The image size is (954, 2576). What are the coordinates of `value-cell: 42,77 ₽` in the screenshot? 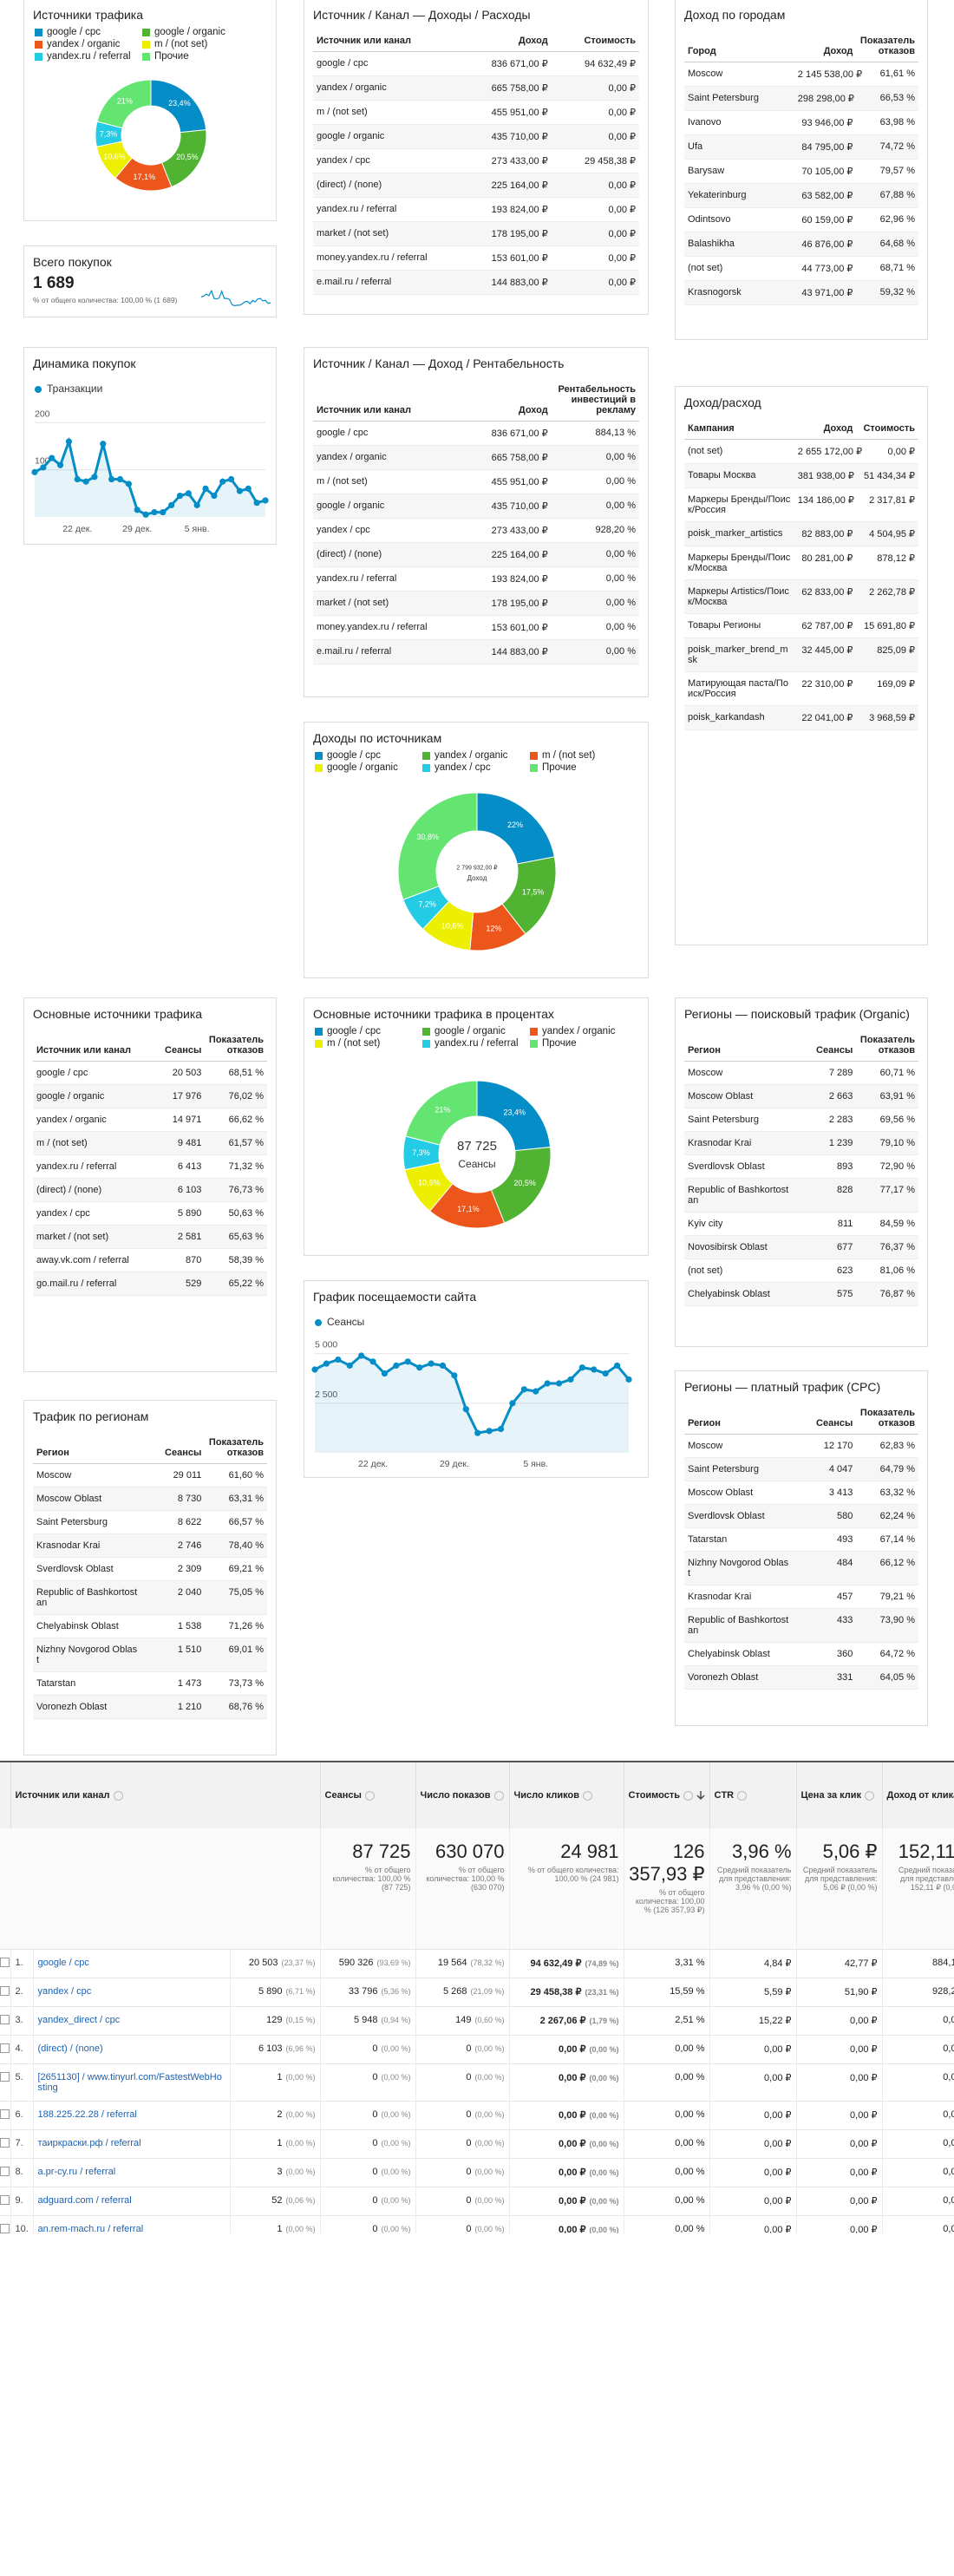 It's located at (839, 1963).